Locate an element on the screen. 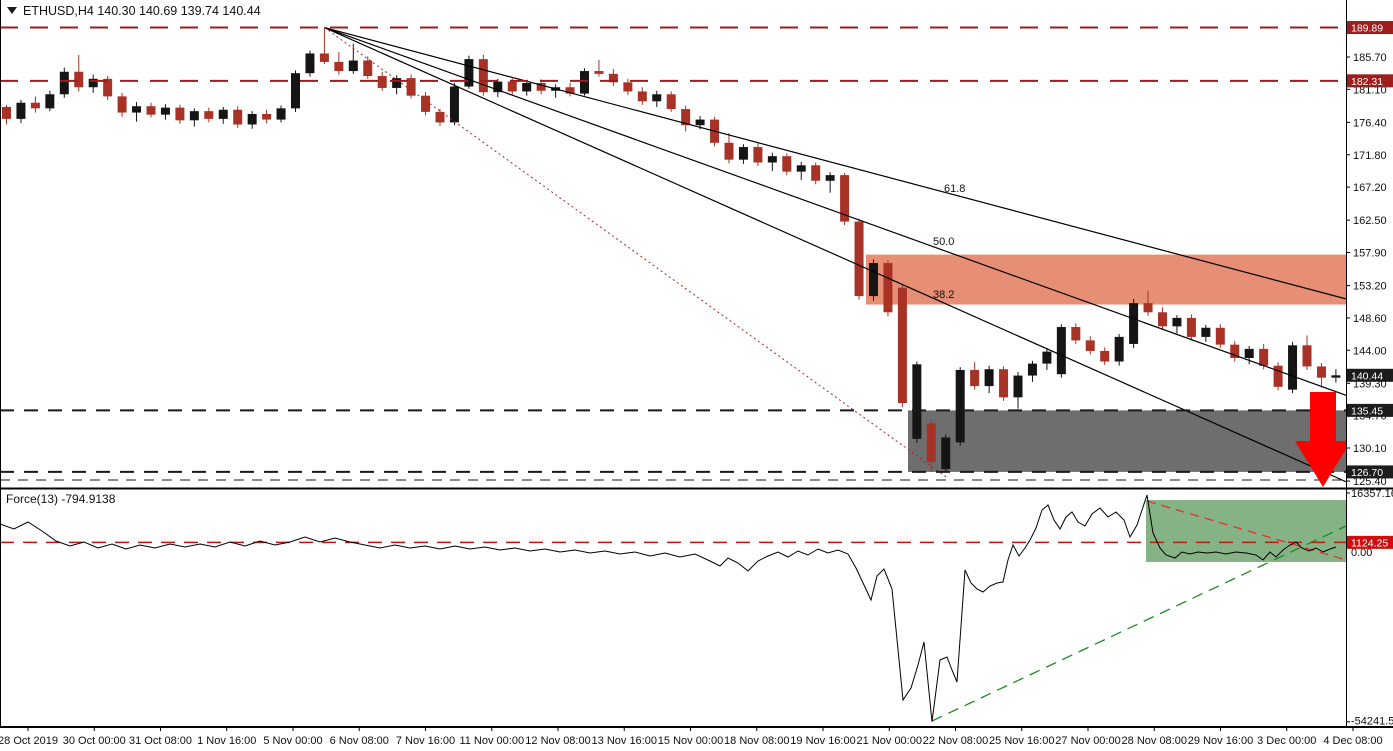 This screenshot has height=751, width=1393. symbol-dropdown-icon is located at coordinates (12, 10).